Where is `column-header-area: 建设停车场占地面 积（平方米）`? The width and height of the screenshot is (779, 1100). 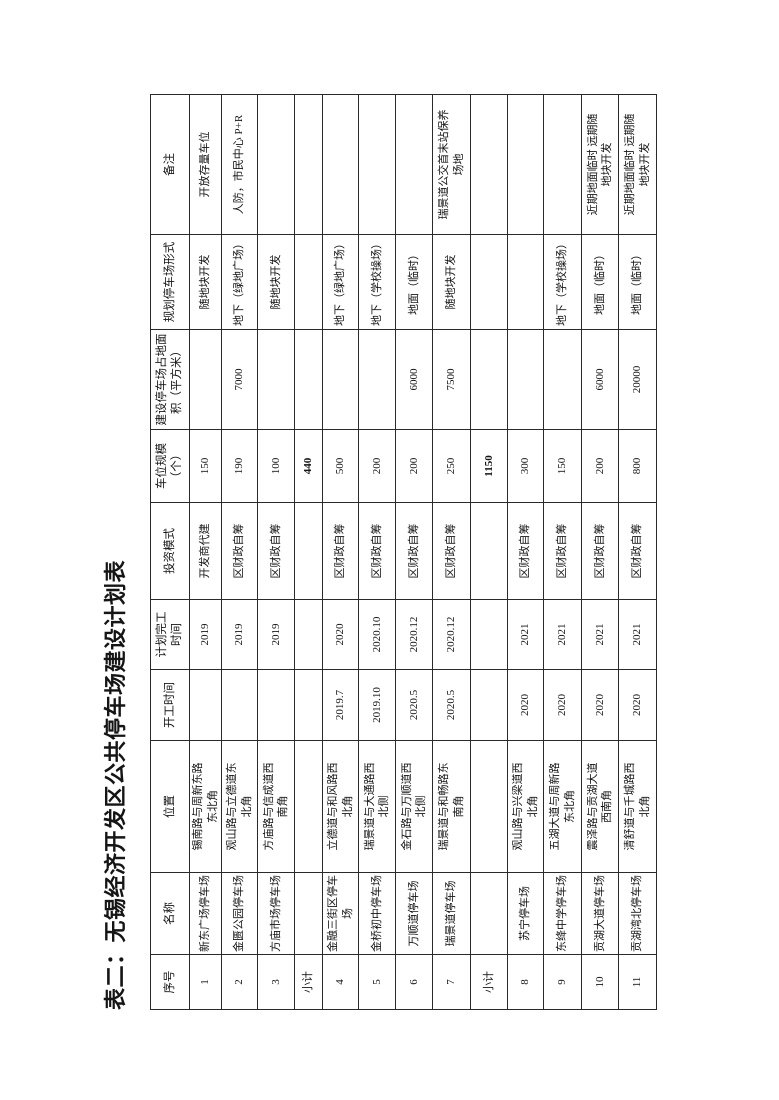 column-header-area: 建设停车场占地面 积（平方米） is located at coordinates (170, 379).